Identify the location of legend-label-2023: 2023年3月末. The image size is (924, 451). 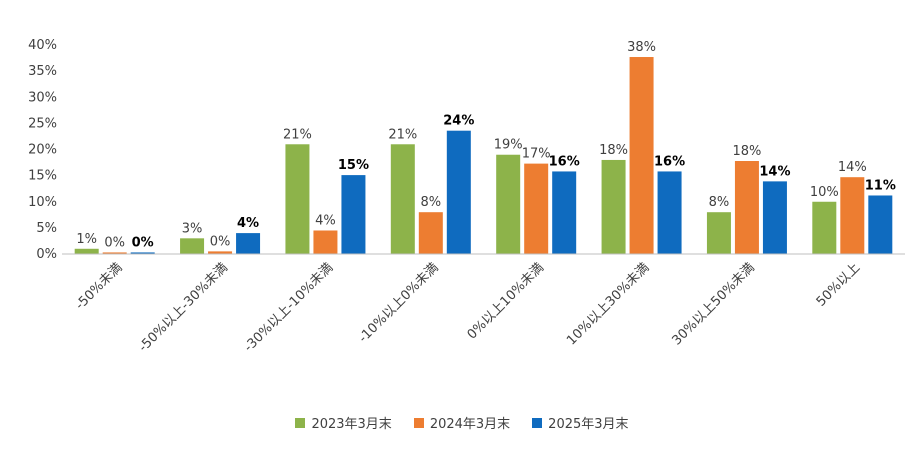
(351, 424).